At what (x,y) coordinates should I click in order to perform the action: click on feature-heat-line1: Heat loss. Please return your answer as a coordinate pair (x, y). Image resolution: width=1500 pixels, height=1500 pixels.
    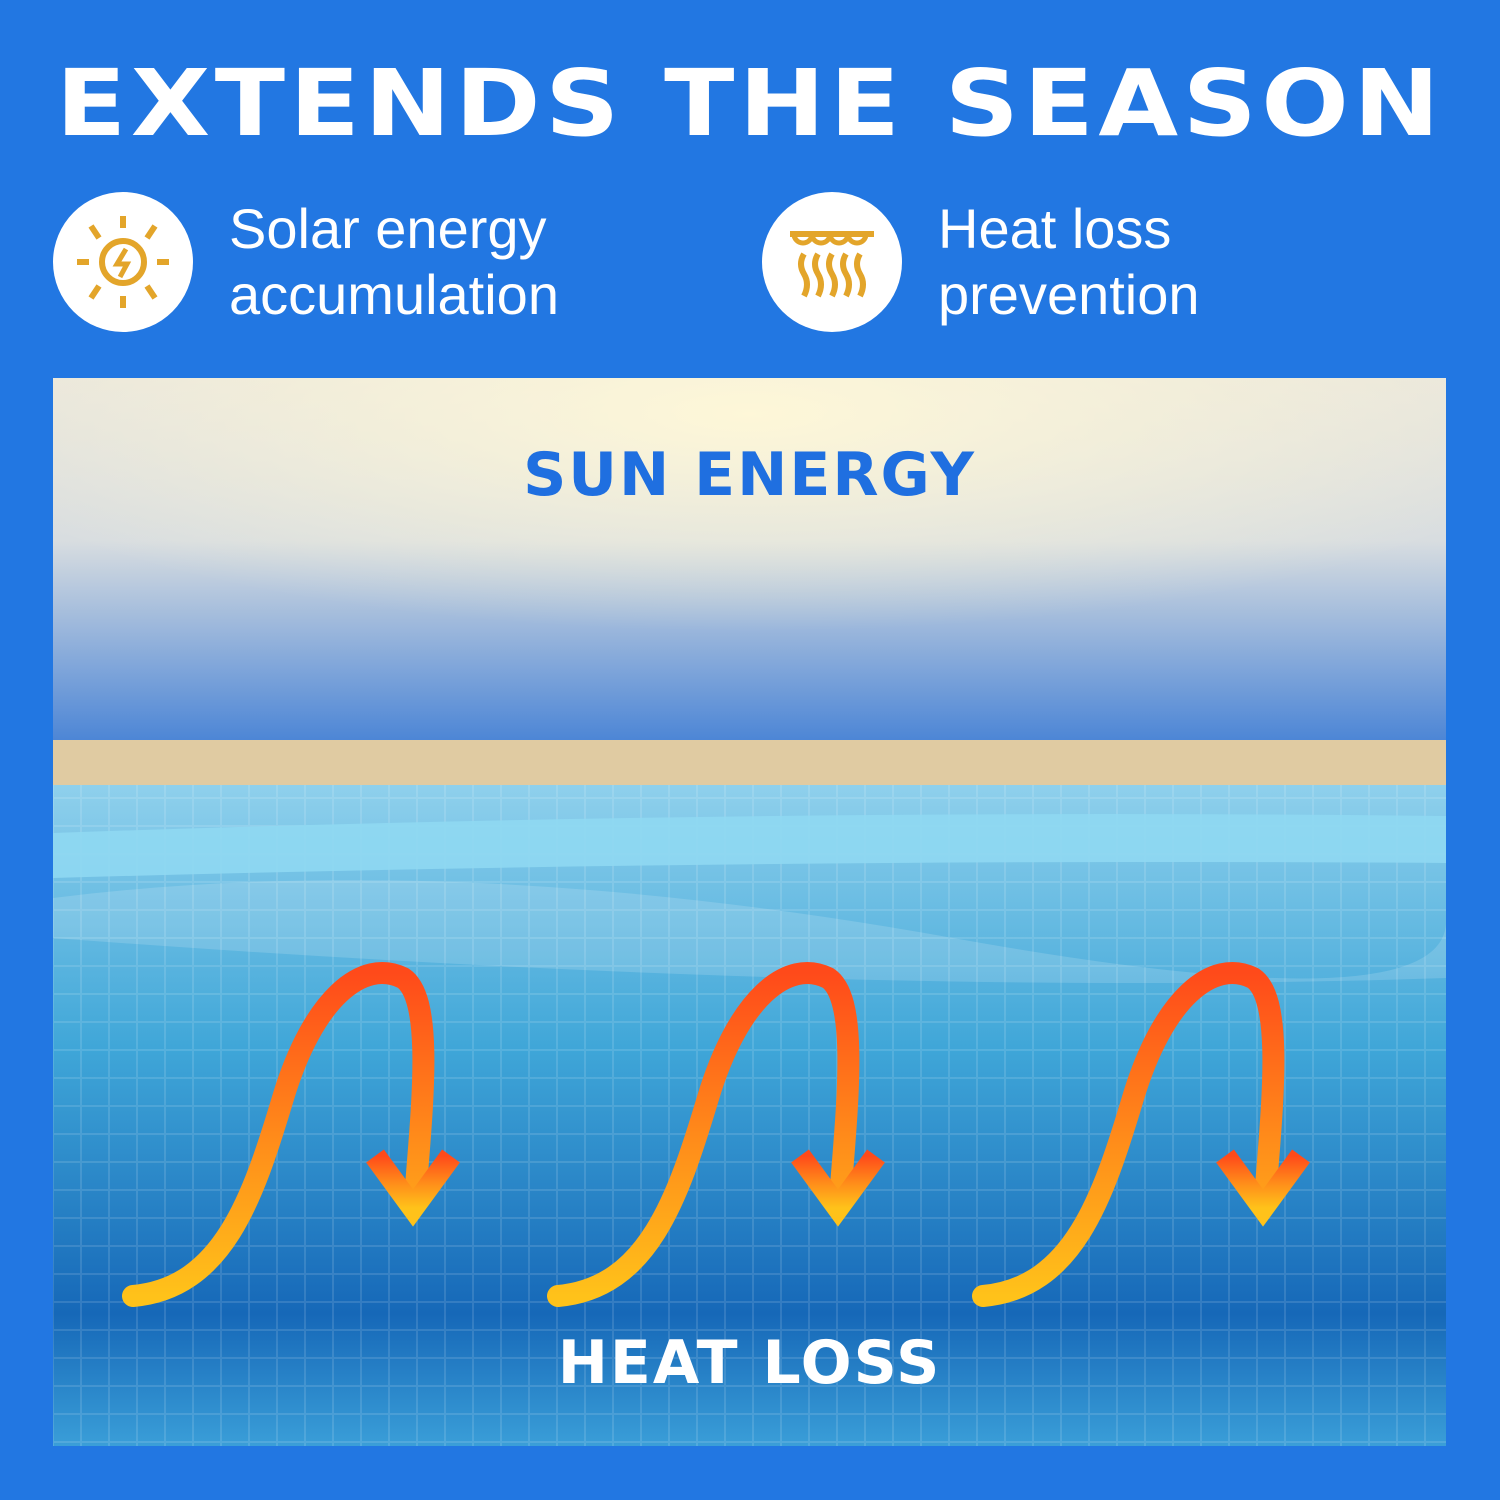
    Looking at the image, I should click on (1055, 228).